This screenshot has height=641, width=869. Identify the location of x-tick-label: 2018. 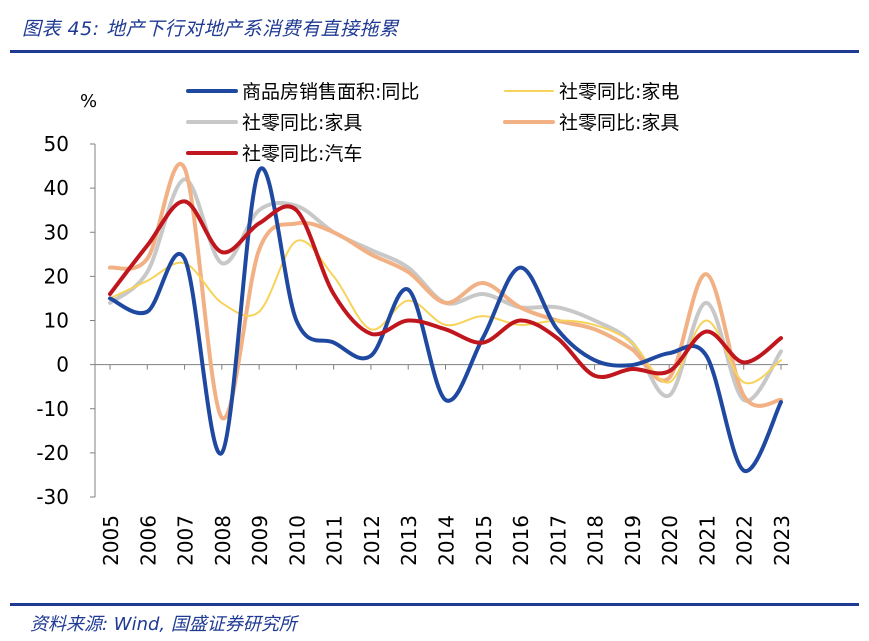
(596, 540).